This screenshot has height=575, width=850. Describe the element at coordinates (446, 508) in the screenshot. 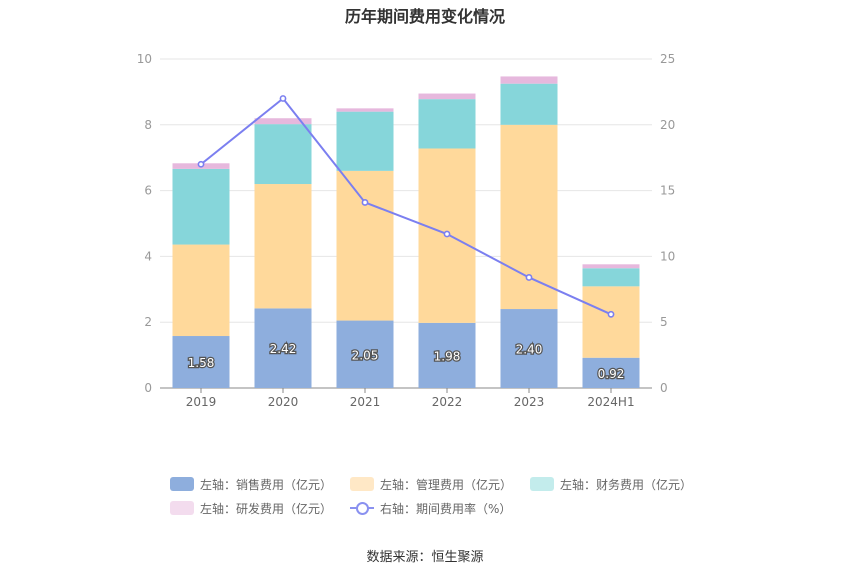

I see `legend-label-expense-ratio: 右轴：期间费用率（%）` at that location.